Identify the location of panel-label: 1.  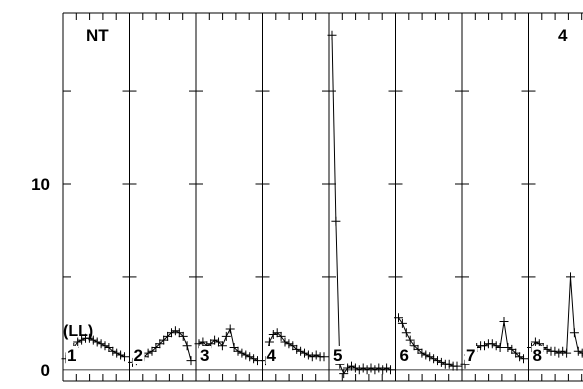
(71, 355).